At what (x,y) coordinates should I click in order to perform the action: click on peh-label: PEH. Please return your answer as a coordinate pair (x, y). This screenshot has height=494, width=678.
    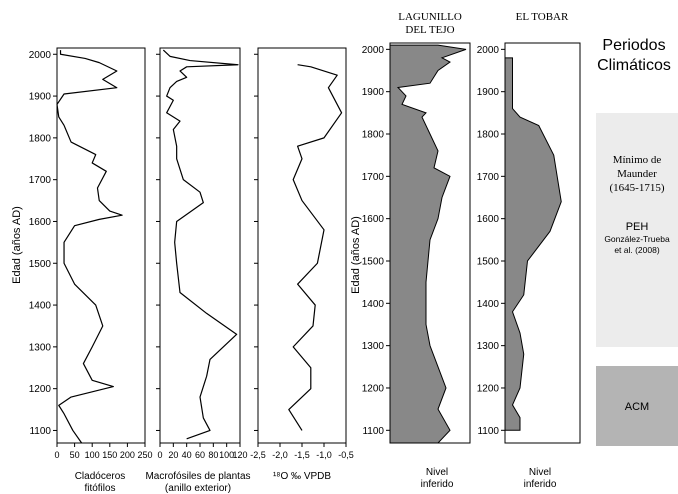
    Looking at the image, I should click on (637, 227).